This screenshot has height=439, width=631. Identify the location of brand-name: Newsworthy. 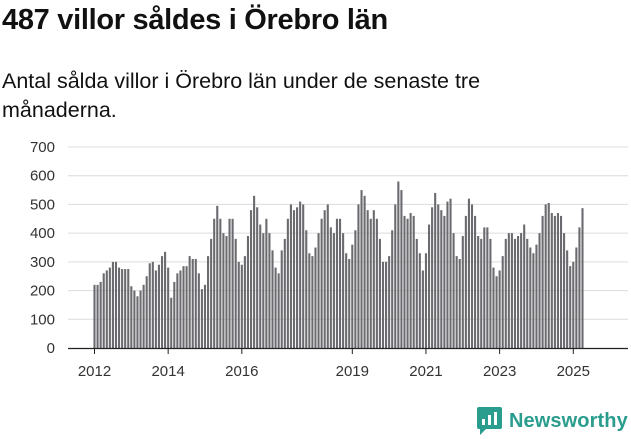
(568, 420).